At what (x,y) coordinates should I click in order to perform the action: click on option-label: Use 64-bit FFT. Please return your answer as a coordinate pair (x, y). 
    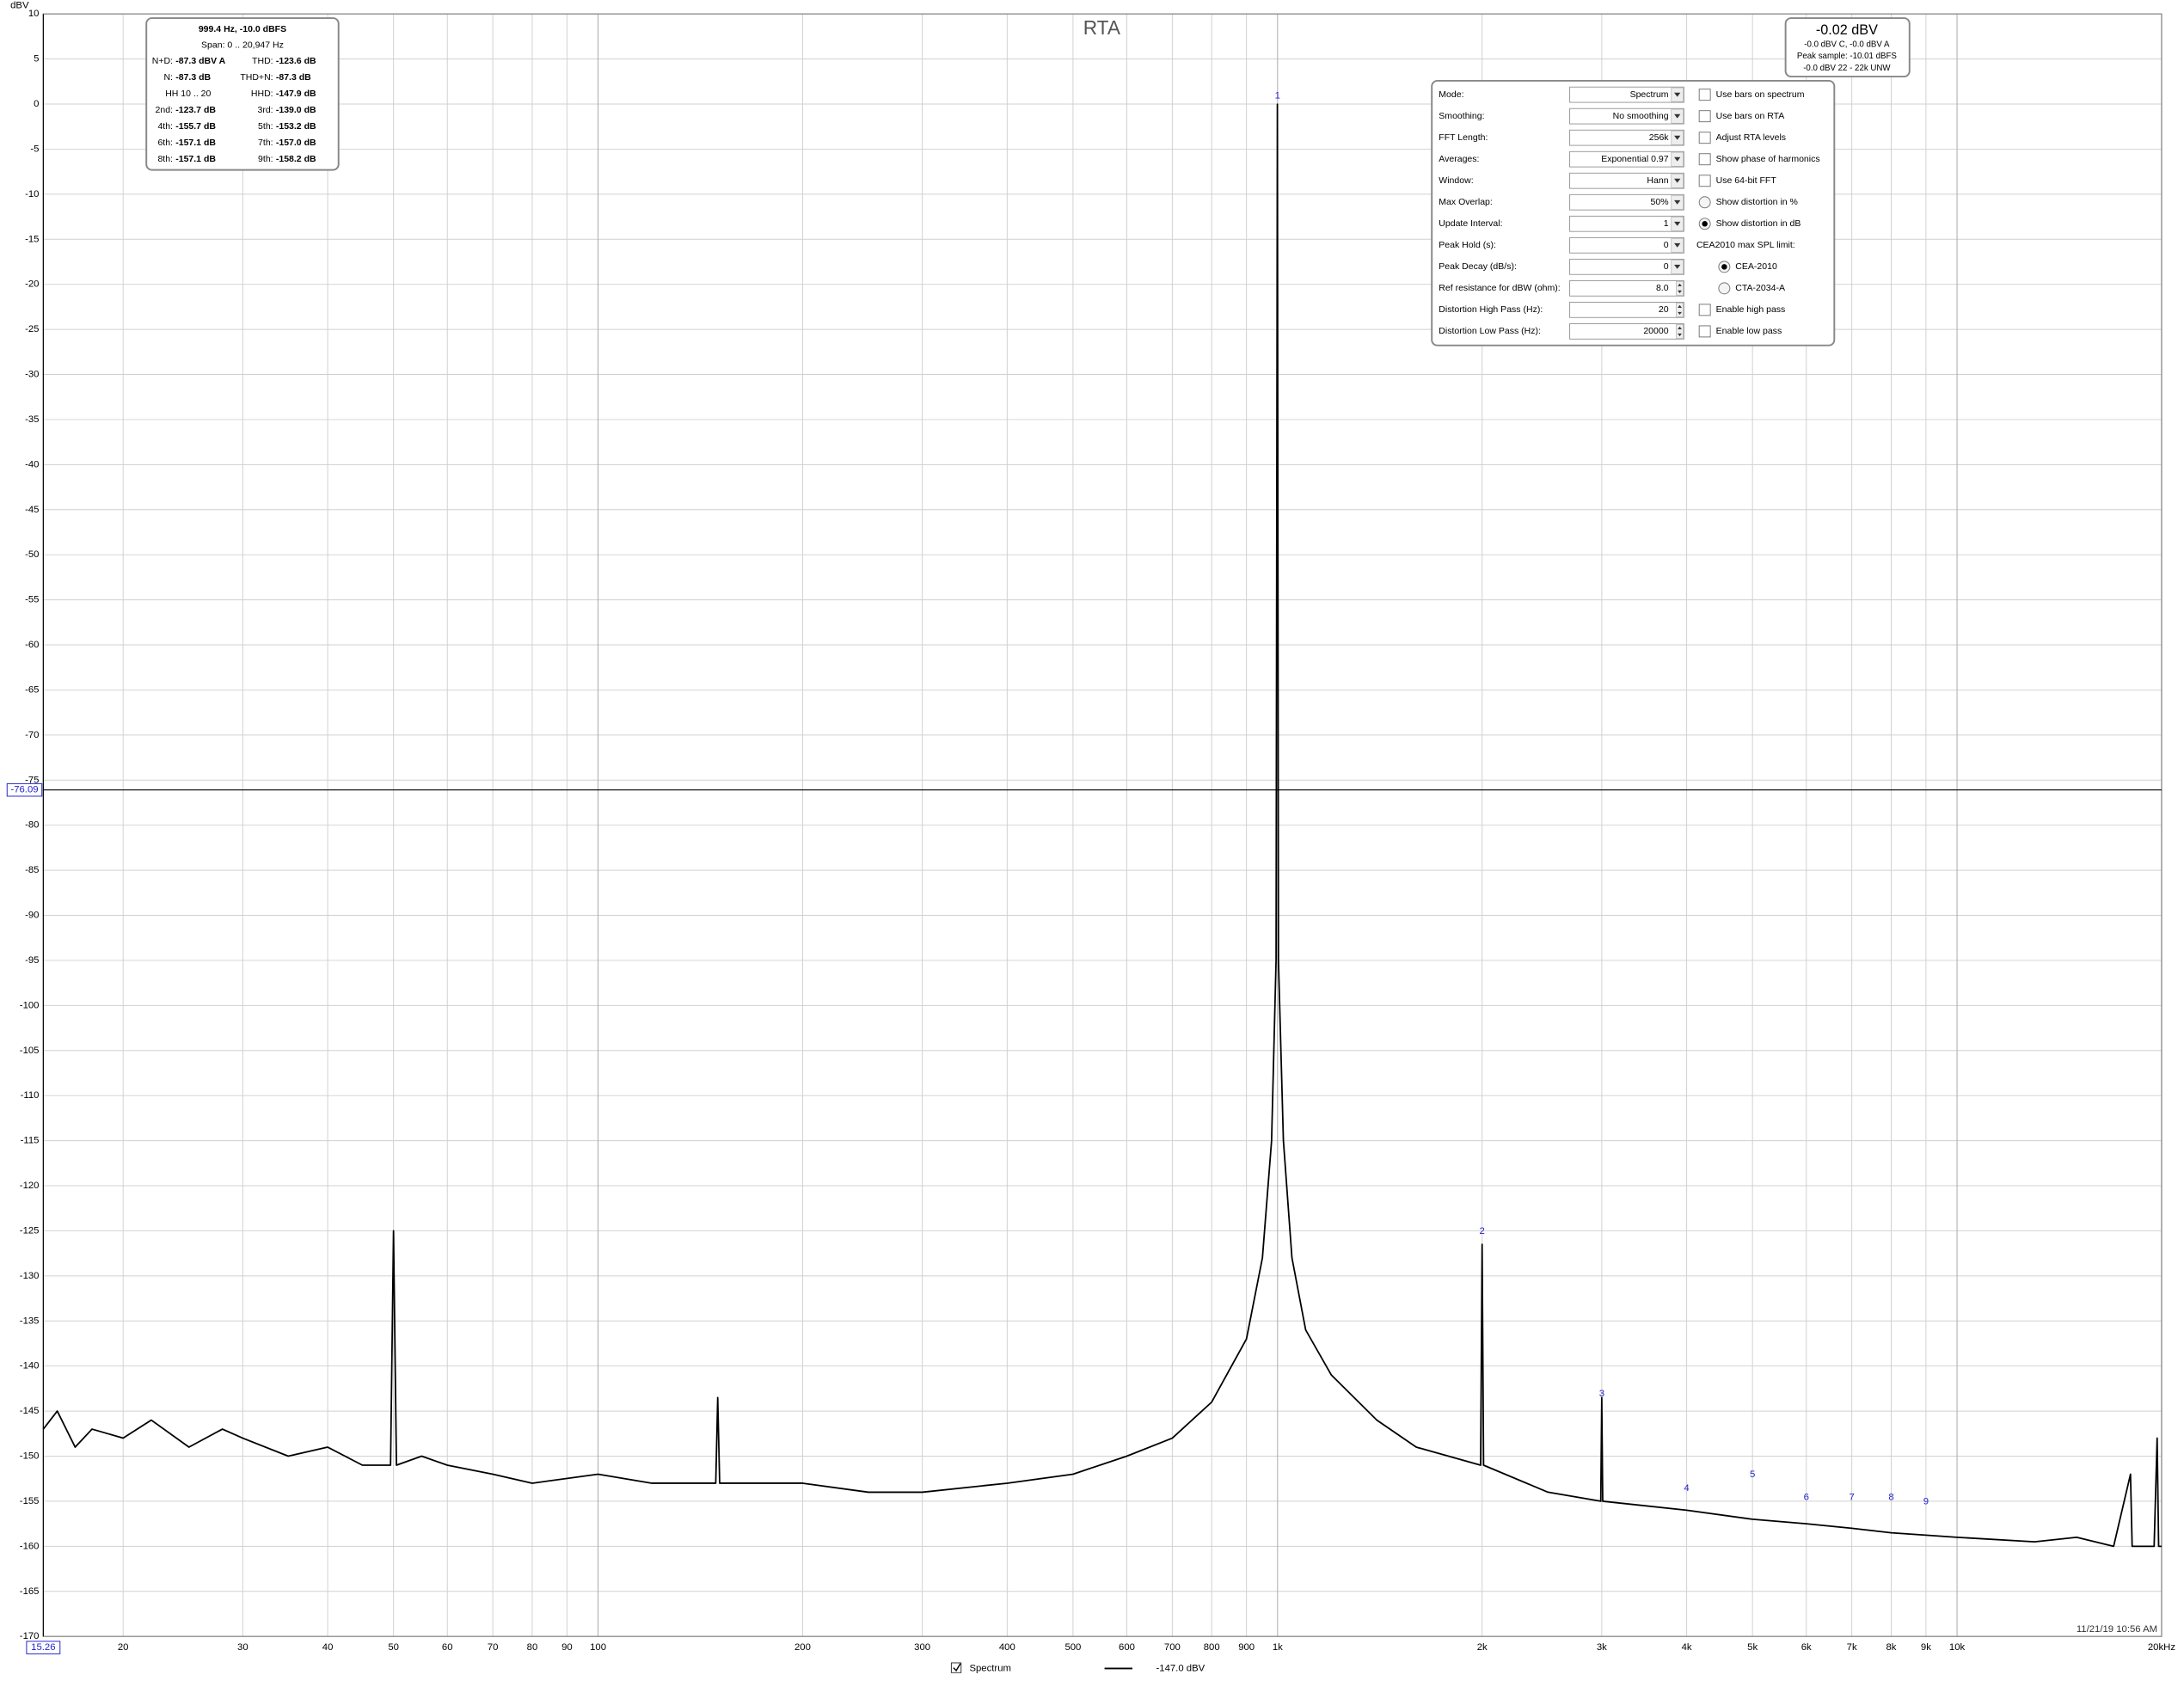
    Looking at the image, I should click on (1747, 180).